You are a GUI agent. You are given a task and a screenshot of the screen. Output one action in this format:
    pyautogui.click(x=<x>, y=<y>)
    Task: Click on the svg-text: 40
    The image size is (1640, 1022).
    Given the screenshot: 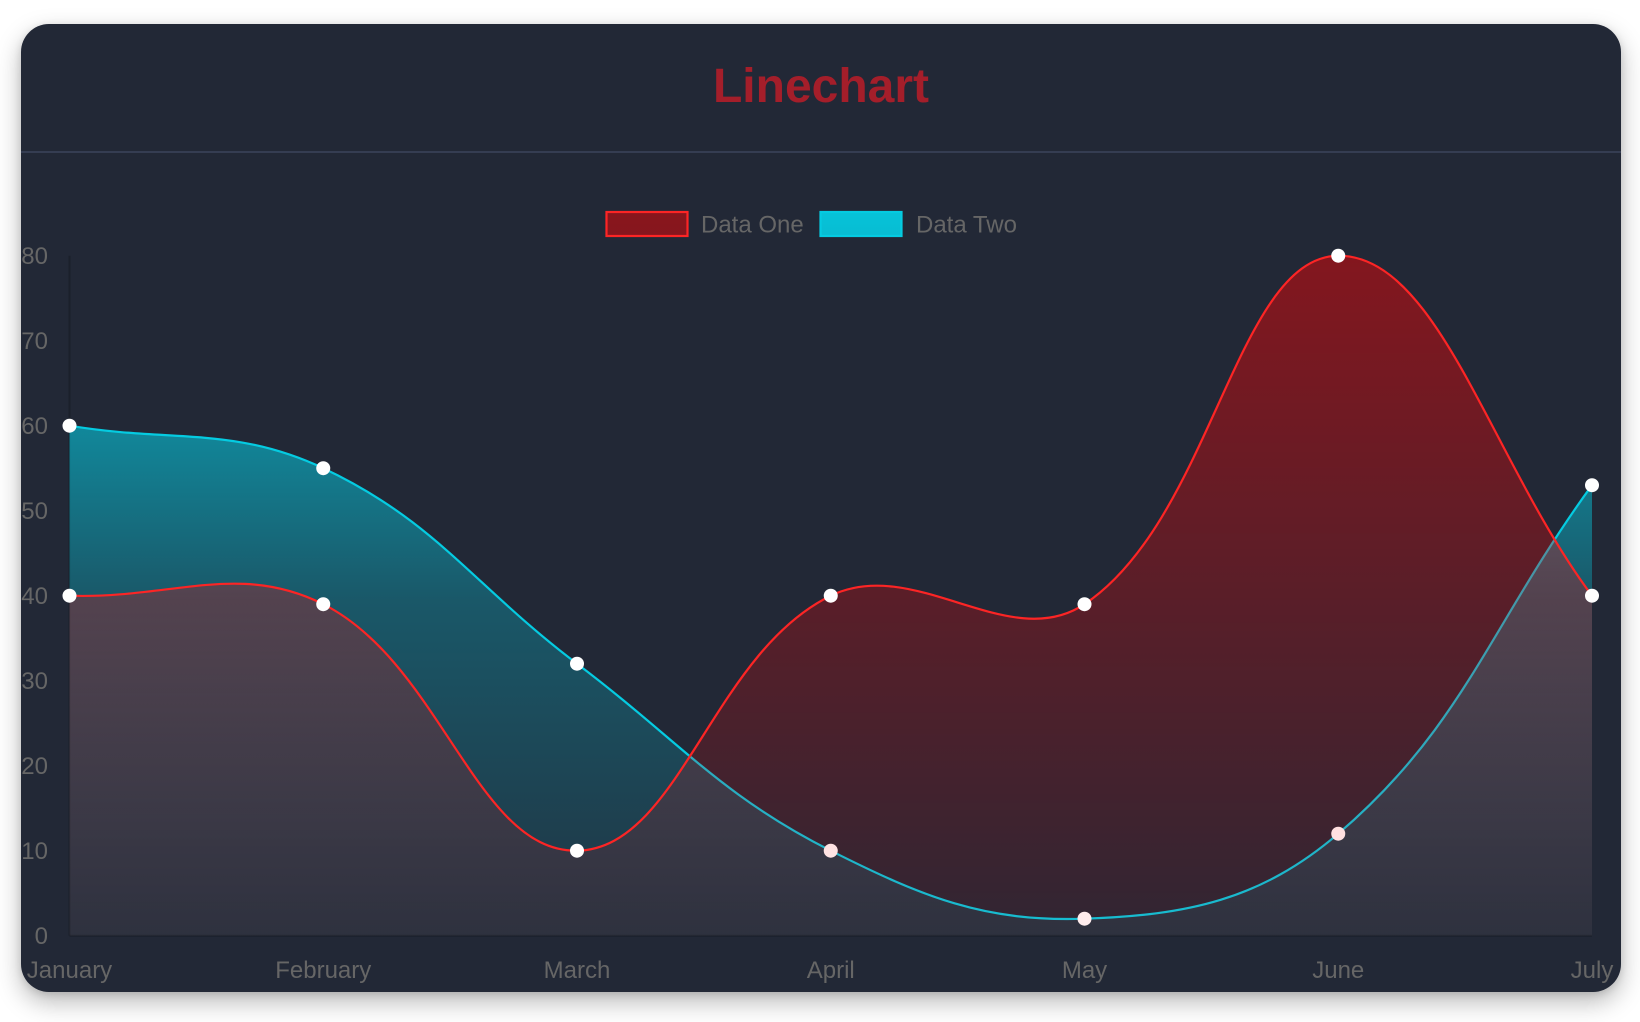 What is the action you would take?
    pyautogui.click(x=34, y=596)
    